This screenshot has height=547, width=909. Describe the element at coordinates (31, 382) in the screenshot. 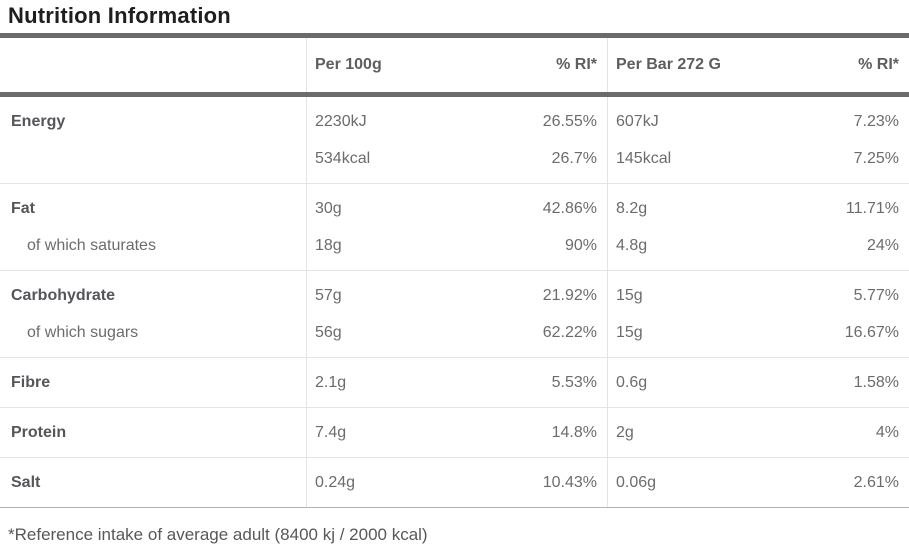

I see `nutrient-label: Fibre` at that location.